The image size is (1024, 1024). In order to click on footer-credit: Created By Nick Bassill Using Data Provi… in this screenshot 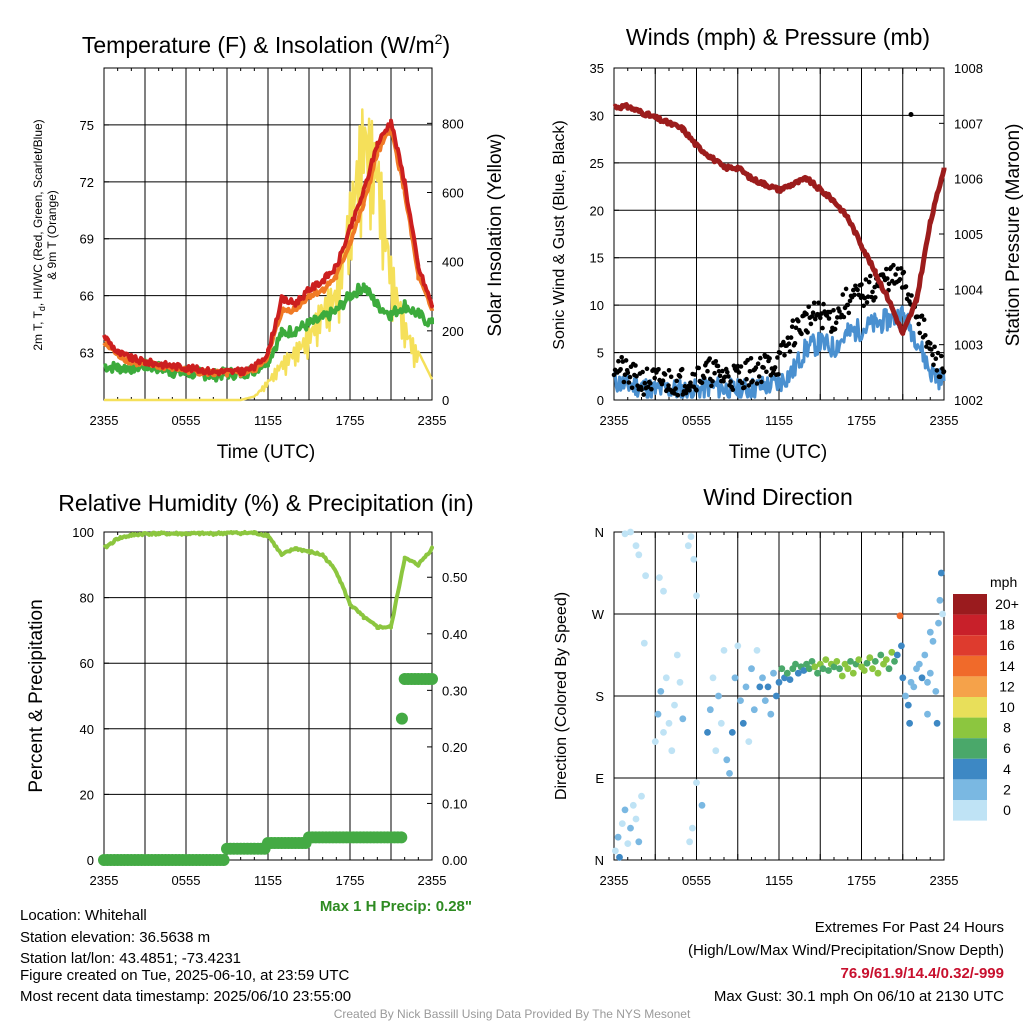, I will do `click(512, 1014)`.